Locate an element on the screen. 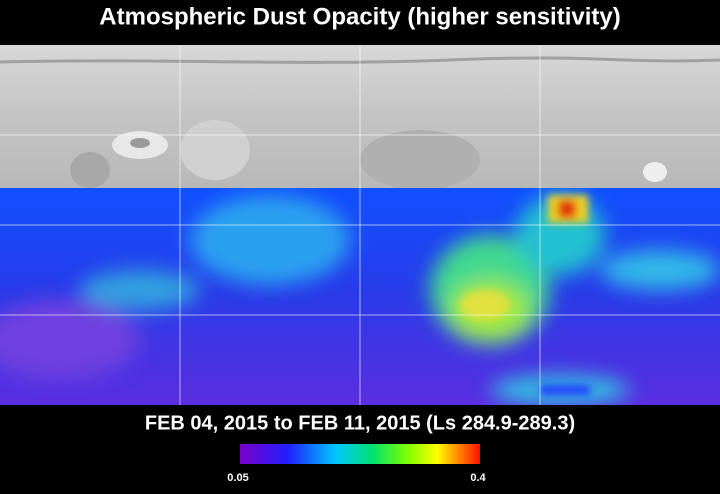  ridge is located at coordinates (360, 60).